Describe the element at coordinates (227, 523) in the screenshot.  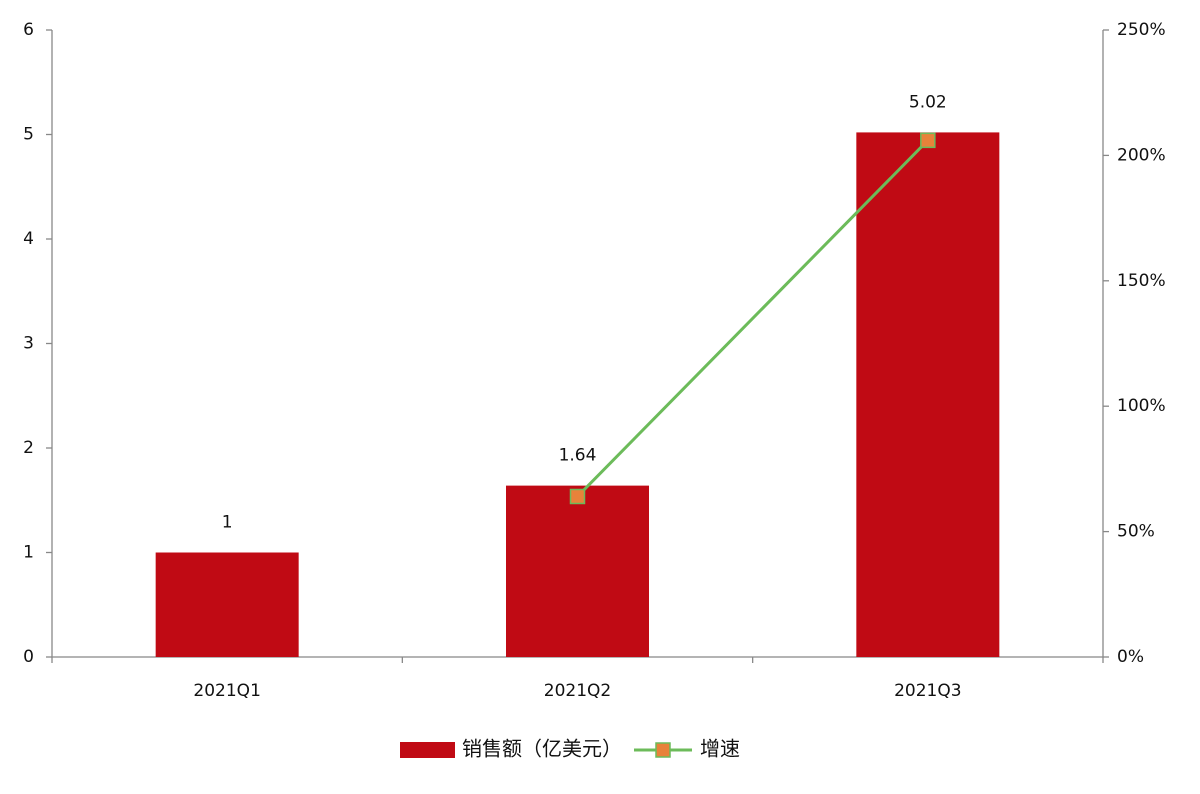
I see `data-label: 1` at that location.